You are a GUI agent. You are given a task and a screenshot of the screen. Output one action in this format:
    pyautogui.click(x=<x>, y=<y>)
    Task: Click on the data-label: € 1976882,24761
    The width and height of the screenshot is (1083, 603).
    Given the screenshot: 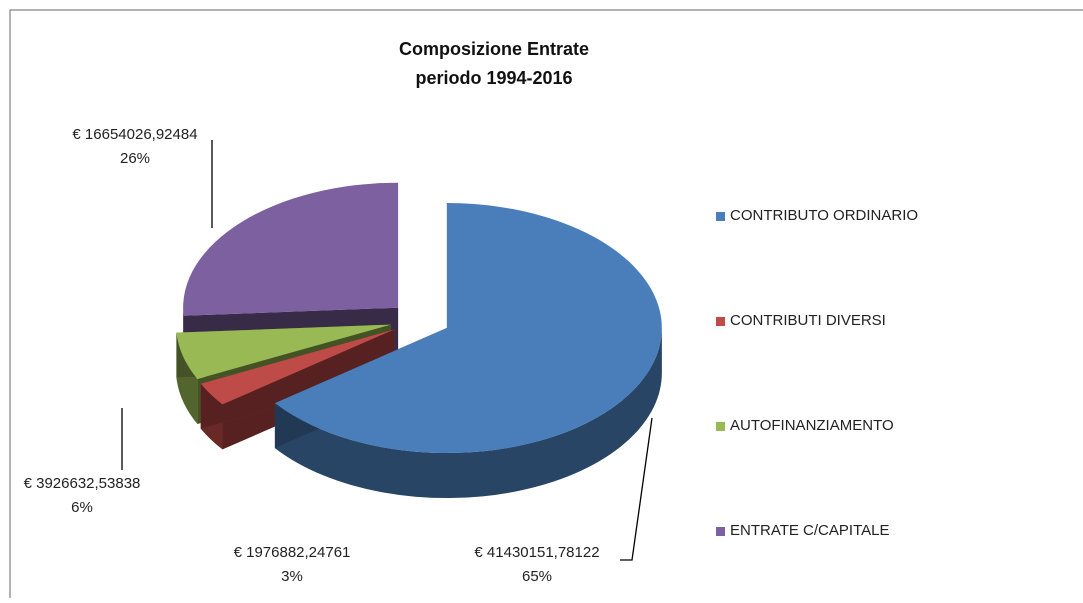 What is the action you would take?
    pyautogui.click(x=292, y=552)
    